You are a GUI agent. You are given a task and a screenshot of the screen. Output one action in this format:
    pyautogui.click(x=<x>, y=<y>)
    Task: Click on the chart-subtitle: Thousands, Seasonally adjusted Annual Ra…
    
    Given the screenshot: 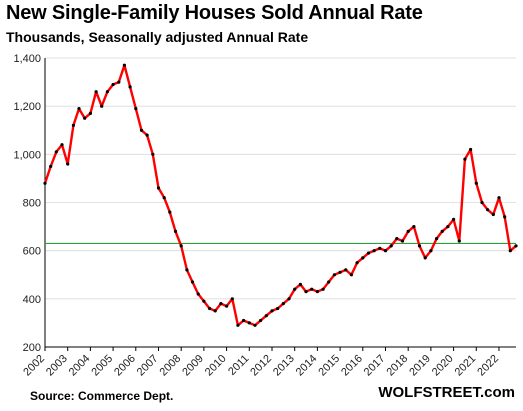 What is the action you would take?
    pyautogui.click(x=157, y=37)
    